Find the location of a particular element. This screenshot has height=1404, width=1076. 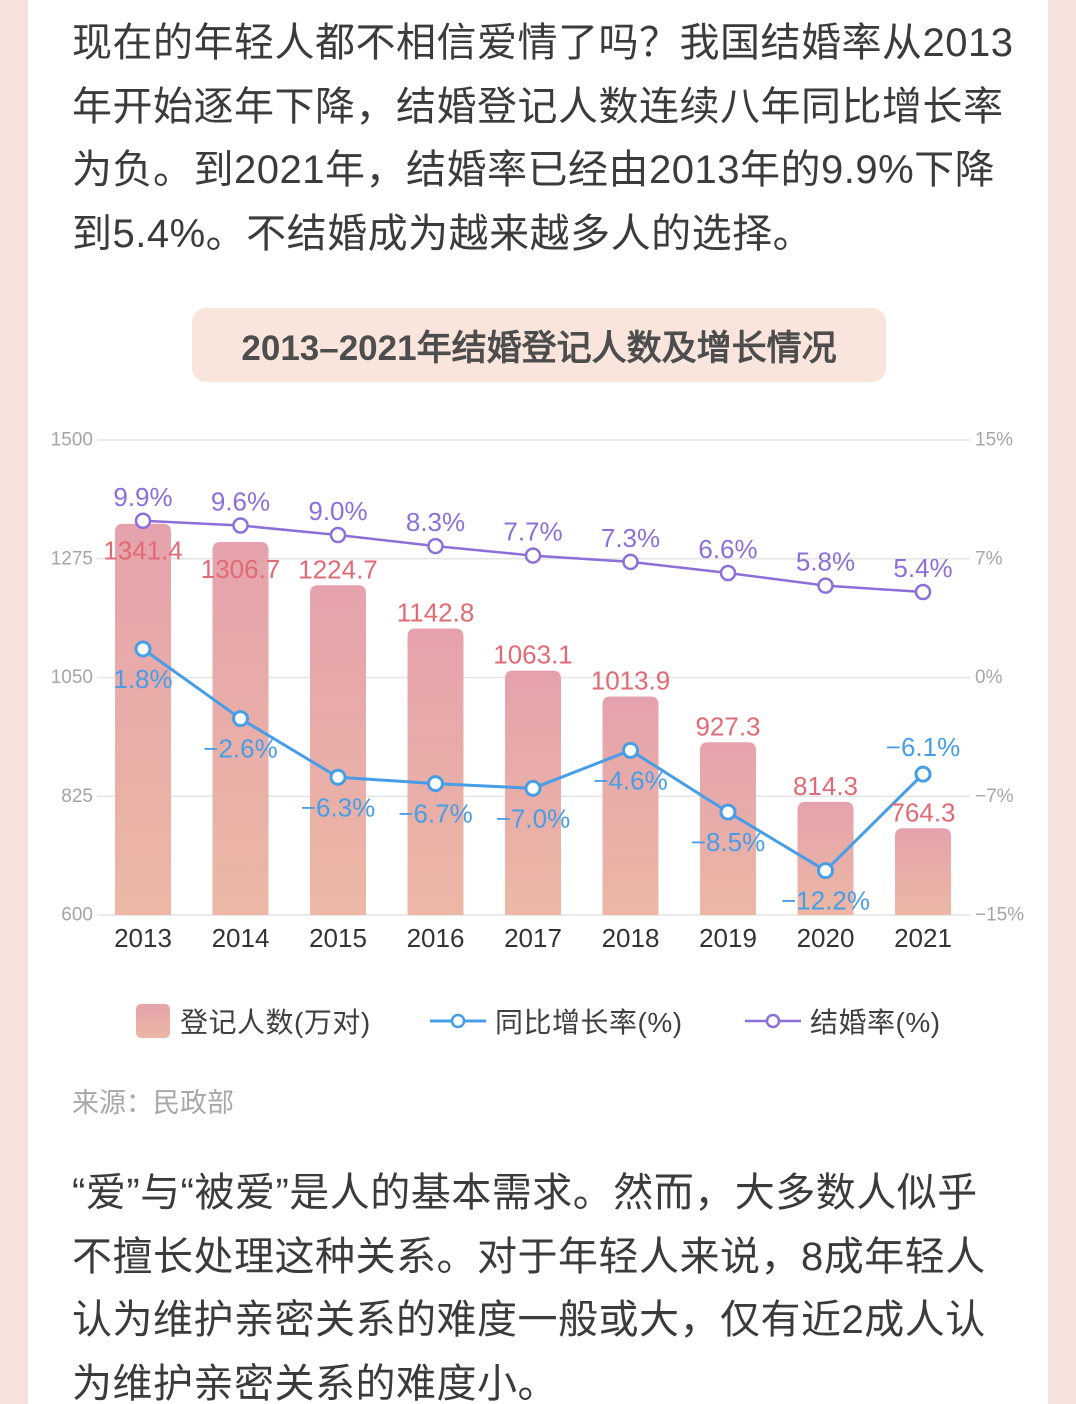

growth-point-2015 is located at coordinates (338, 777).